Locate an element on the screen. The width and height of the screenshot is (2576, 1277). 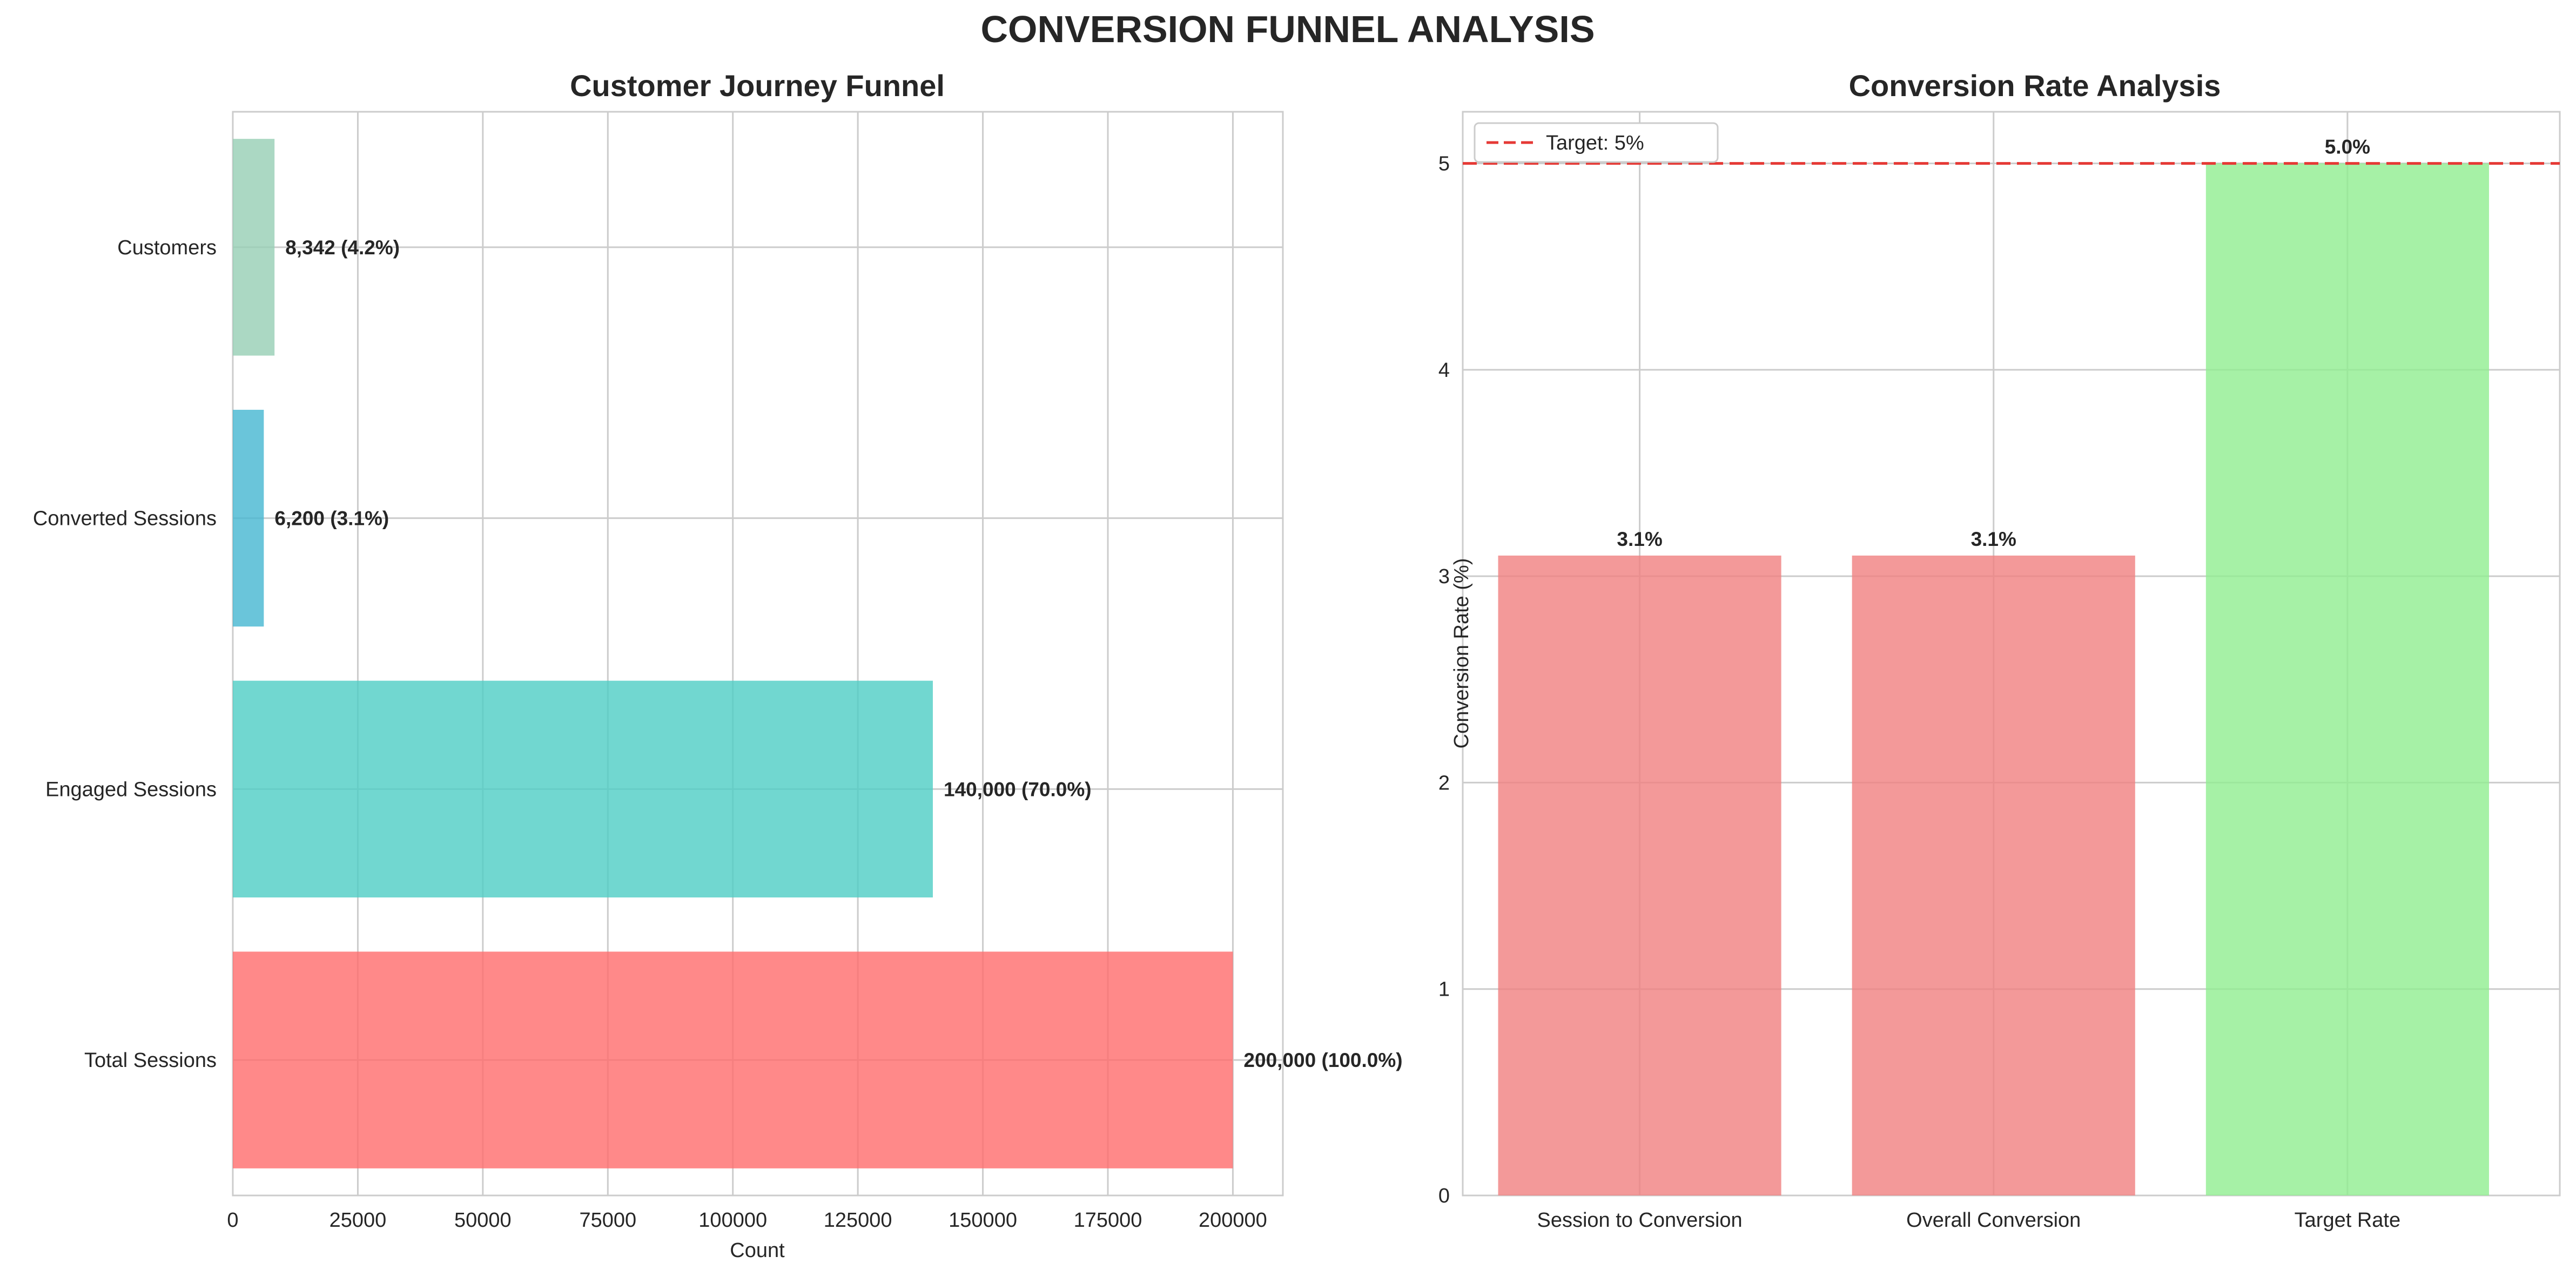
funnel-y-tick-label: Customers is located at coordinates (167, 248).